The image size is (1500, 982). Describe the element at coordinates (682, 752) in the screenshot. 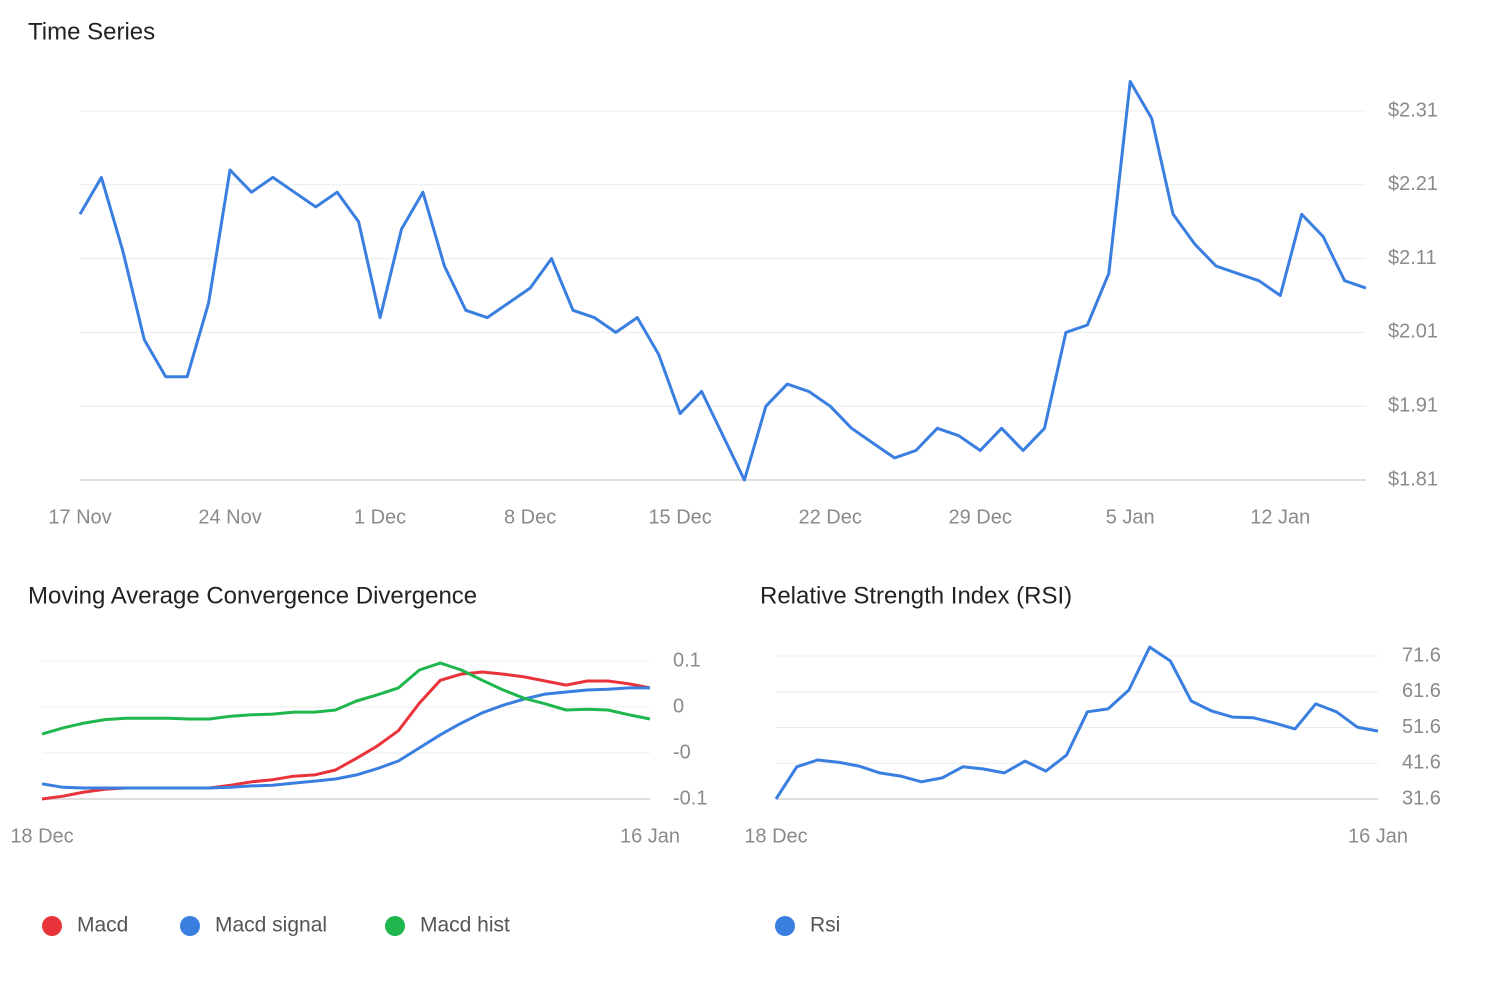

I see `y-tick-label: -0` at that location.